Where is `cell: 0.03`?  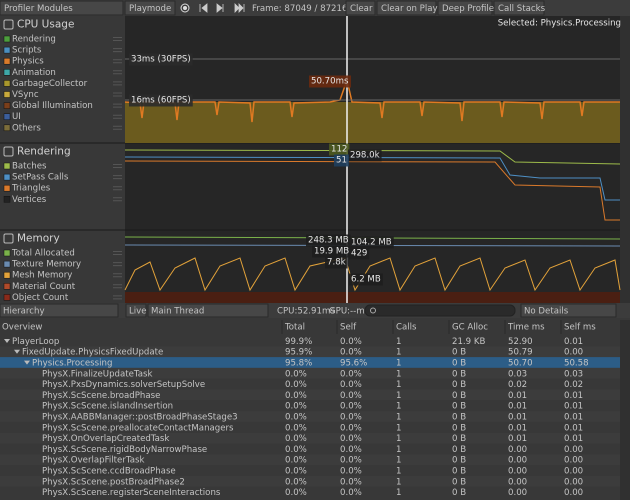 cell: 0.03 is located at coordinates (573, 374).